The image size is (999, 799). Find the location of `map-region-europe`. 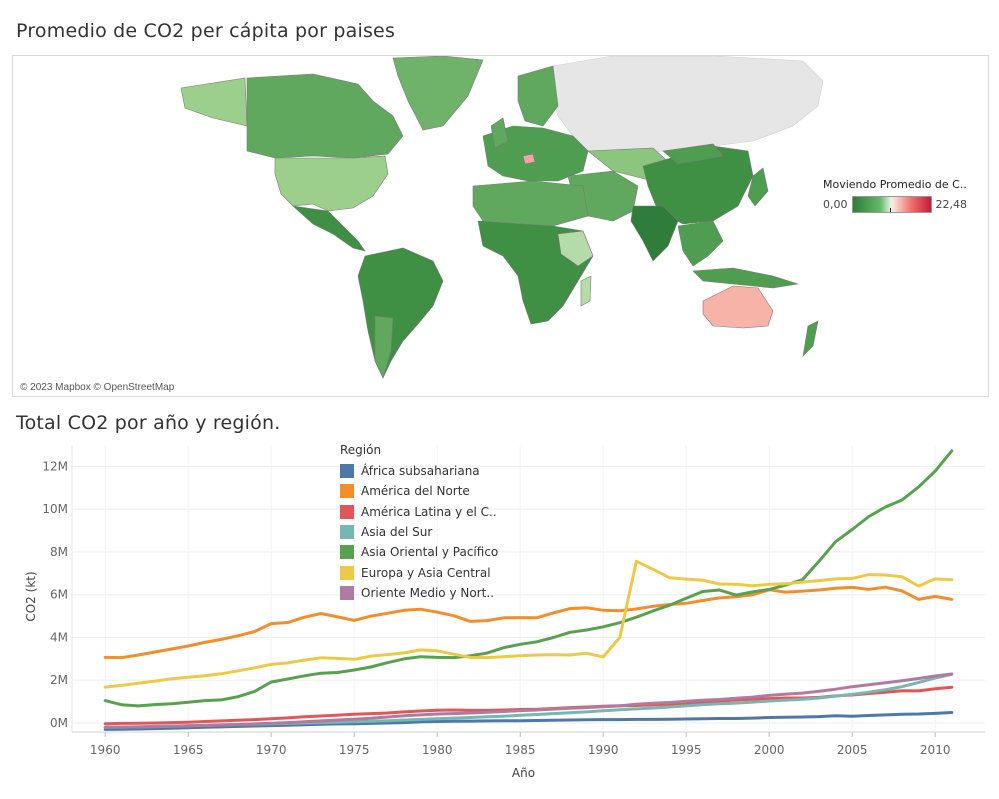

map-region-europe is located at coordinates (535, 153).